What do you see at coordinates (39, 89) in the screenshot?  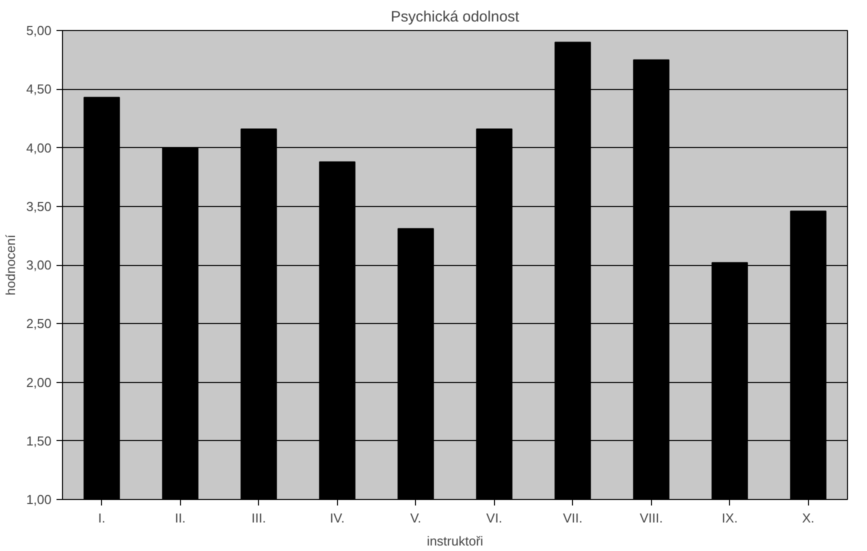 I see `y-tick-label: 4,50` at bounding box center [39, 89].